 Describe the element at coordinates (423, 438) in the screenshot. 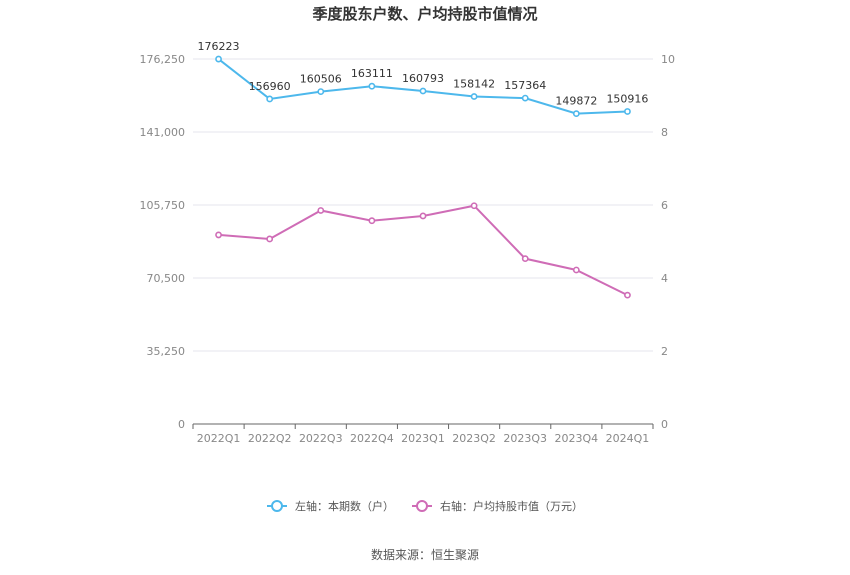

I see `x-axis-tick-label: 2023Q1` at that location.